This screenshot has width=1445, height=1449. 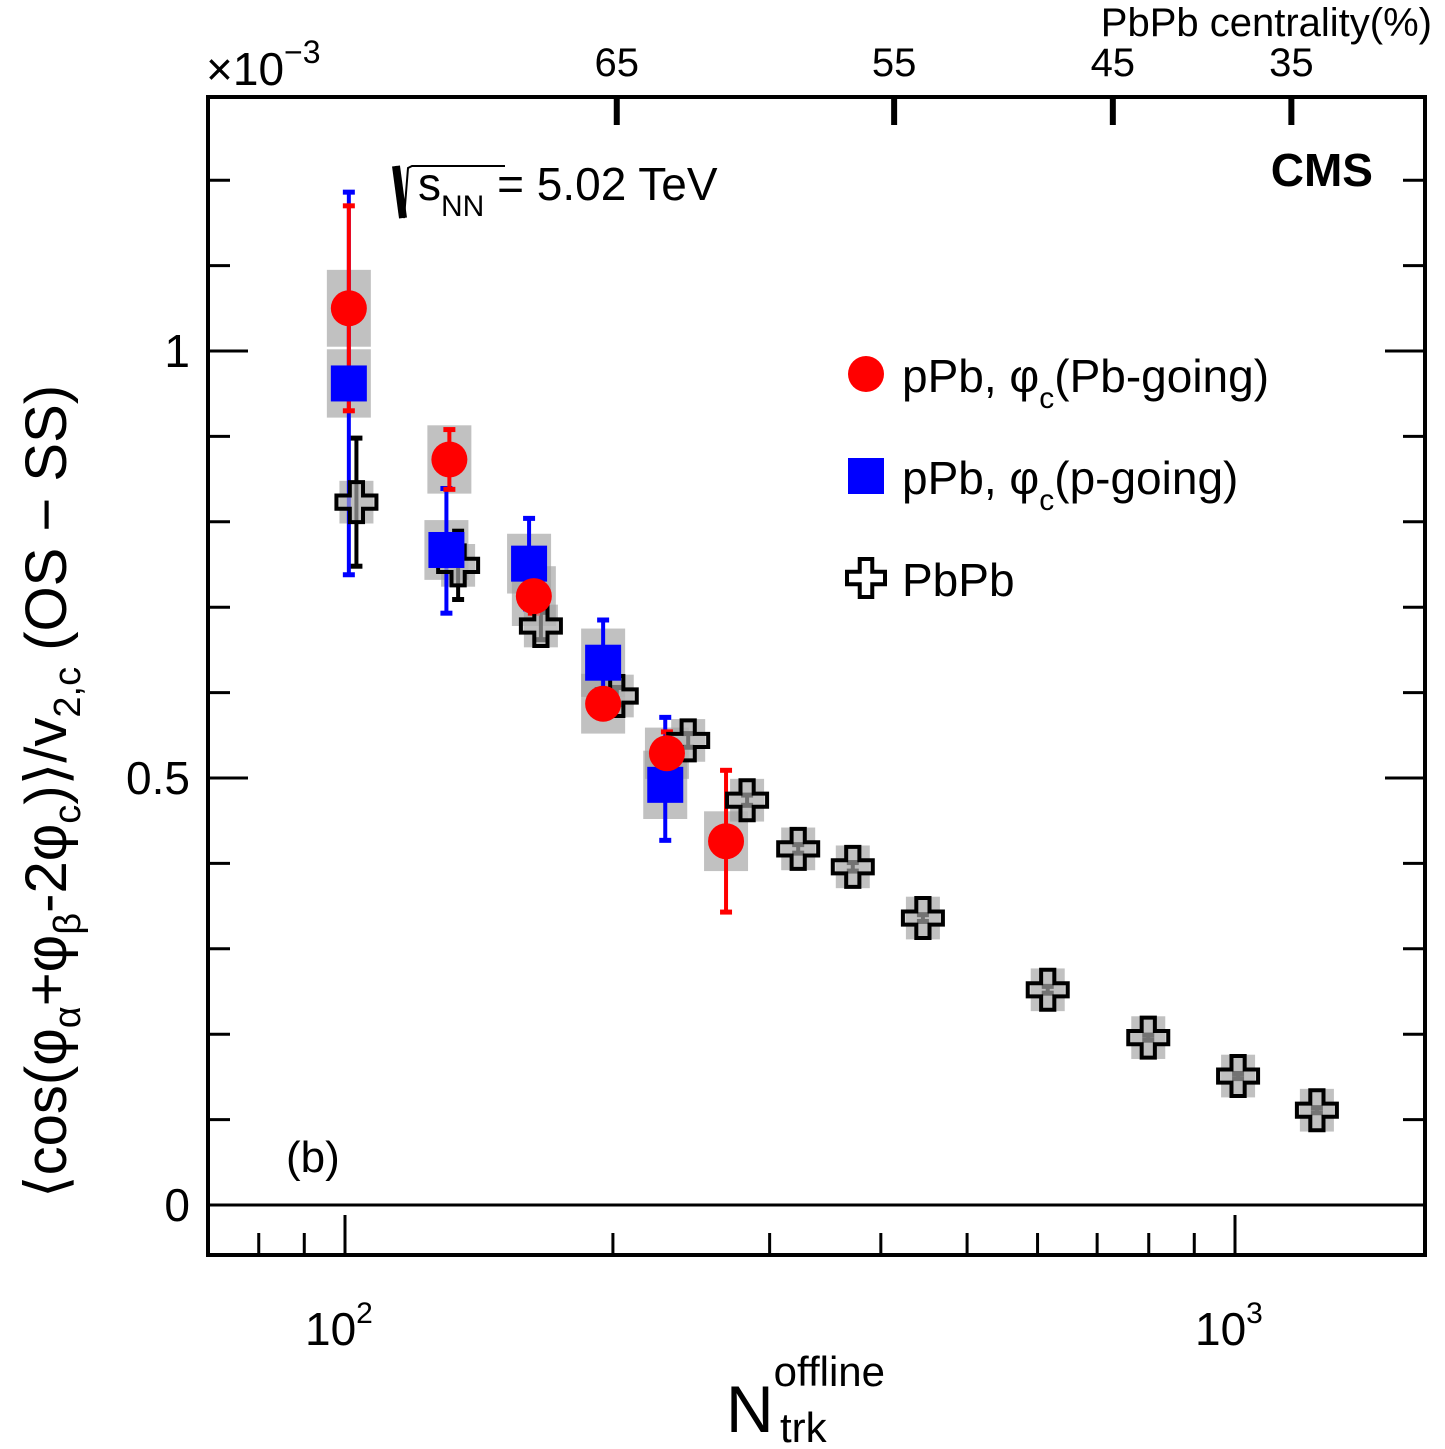 What do you see at coordinates (177, 351) in the screenshot?
I see `y-tick-label: 1` at bounding box center [177, 351].